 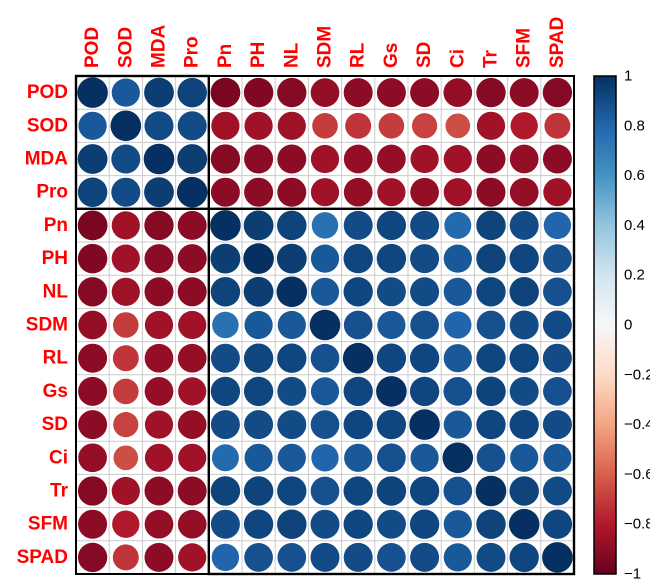 I want to click on corr-cell-Pn-Ci, so click(x=458, y=225).